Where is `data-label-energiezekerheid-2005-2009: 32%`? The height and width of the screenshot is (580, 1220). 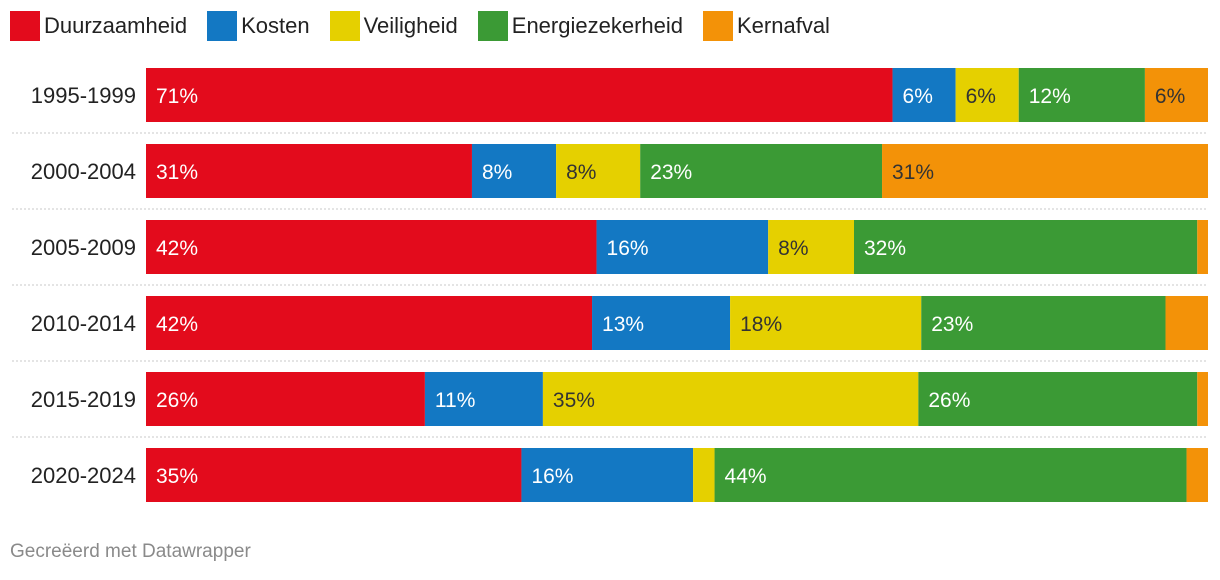
data-label-energiezekerheid-2005-2009: 32% is located at coordinates (885, 248).